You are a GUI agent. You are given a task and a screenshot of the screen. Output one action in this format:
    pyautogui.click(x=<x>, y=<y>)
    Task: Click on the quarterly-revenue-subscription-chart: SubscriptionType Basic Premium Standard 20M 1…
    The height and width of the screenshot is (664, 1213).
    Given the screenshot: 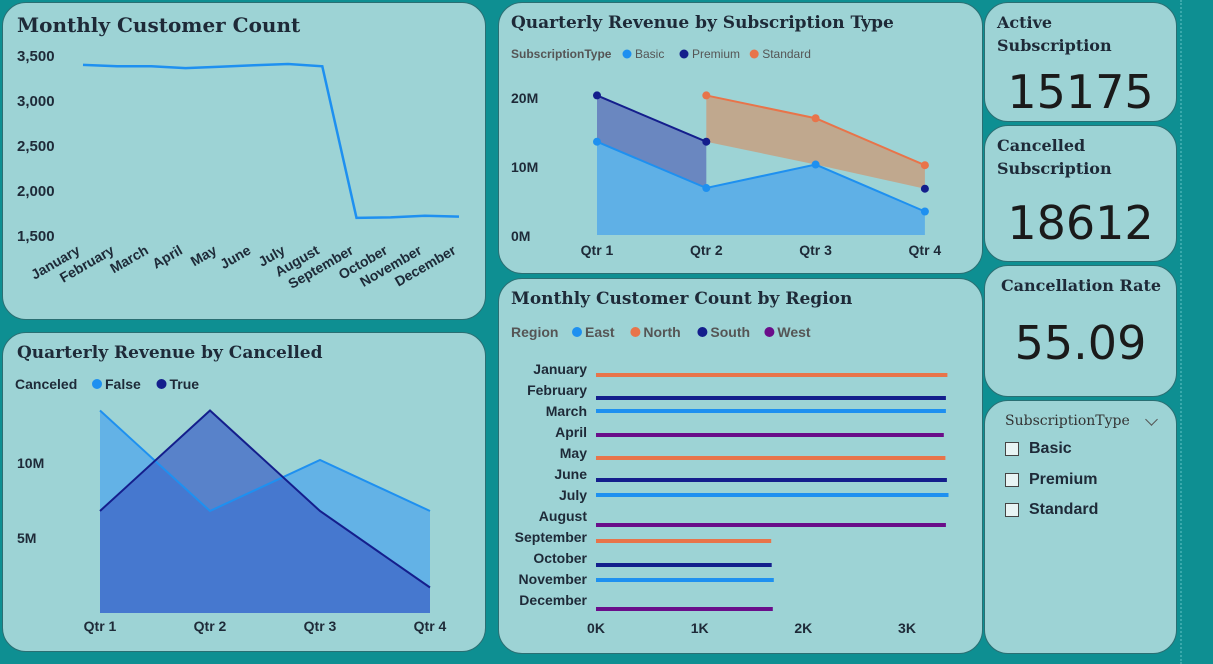 What is the action you would take?
    pyautogui.click(x=726, y=152)
    